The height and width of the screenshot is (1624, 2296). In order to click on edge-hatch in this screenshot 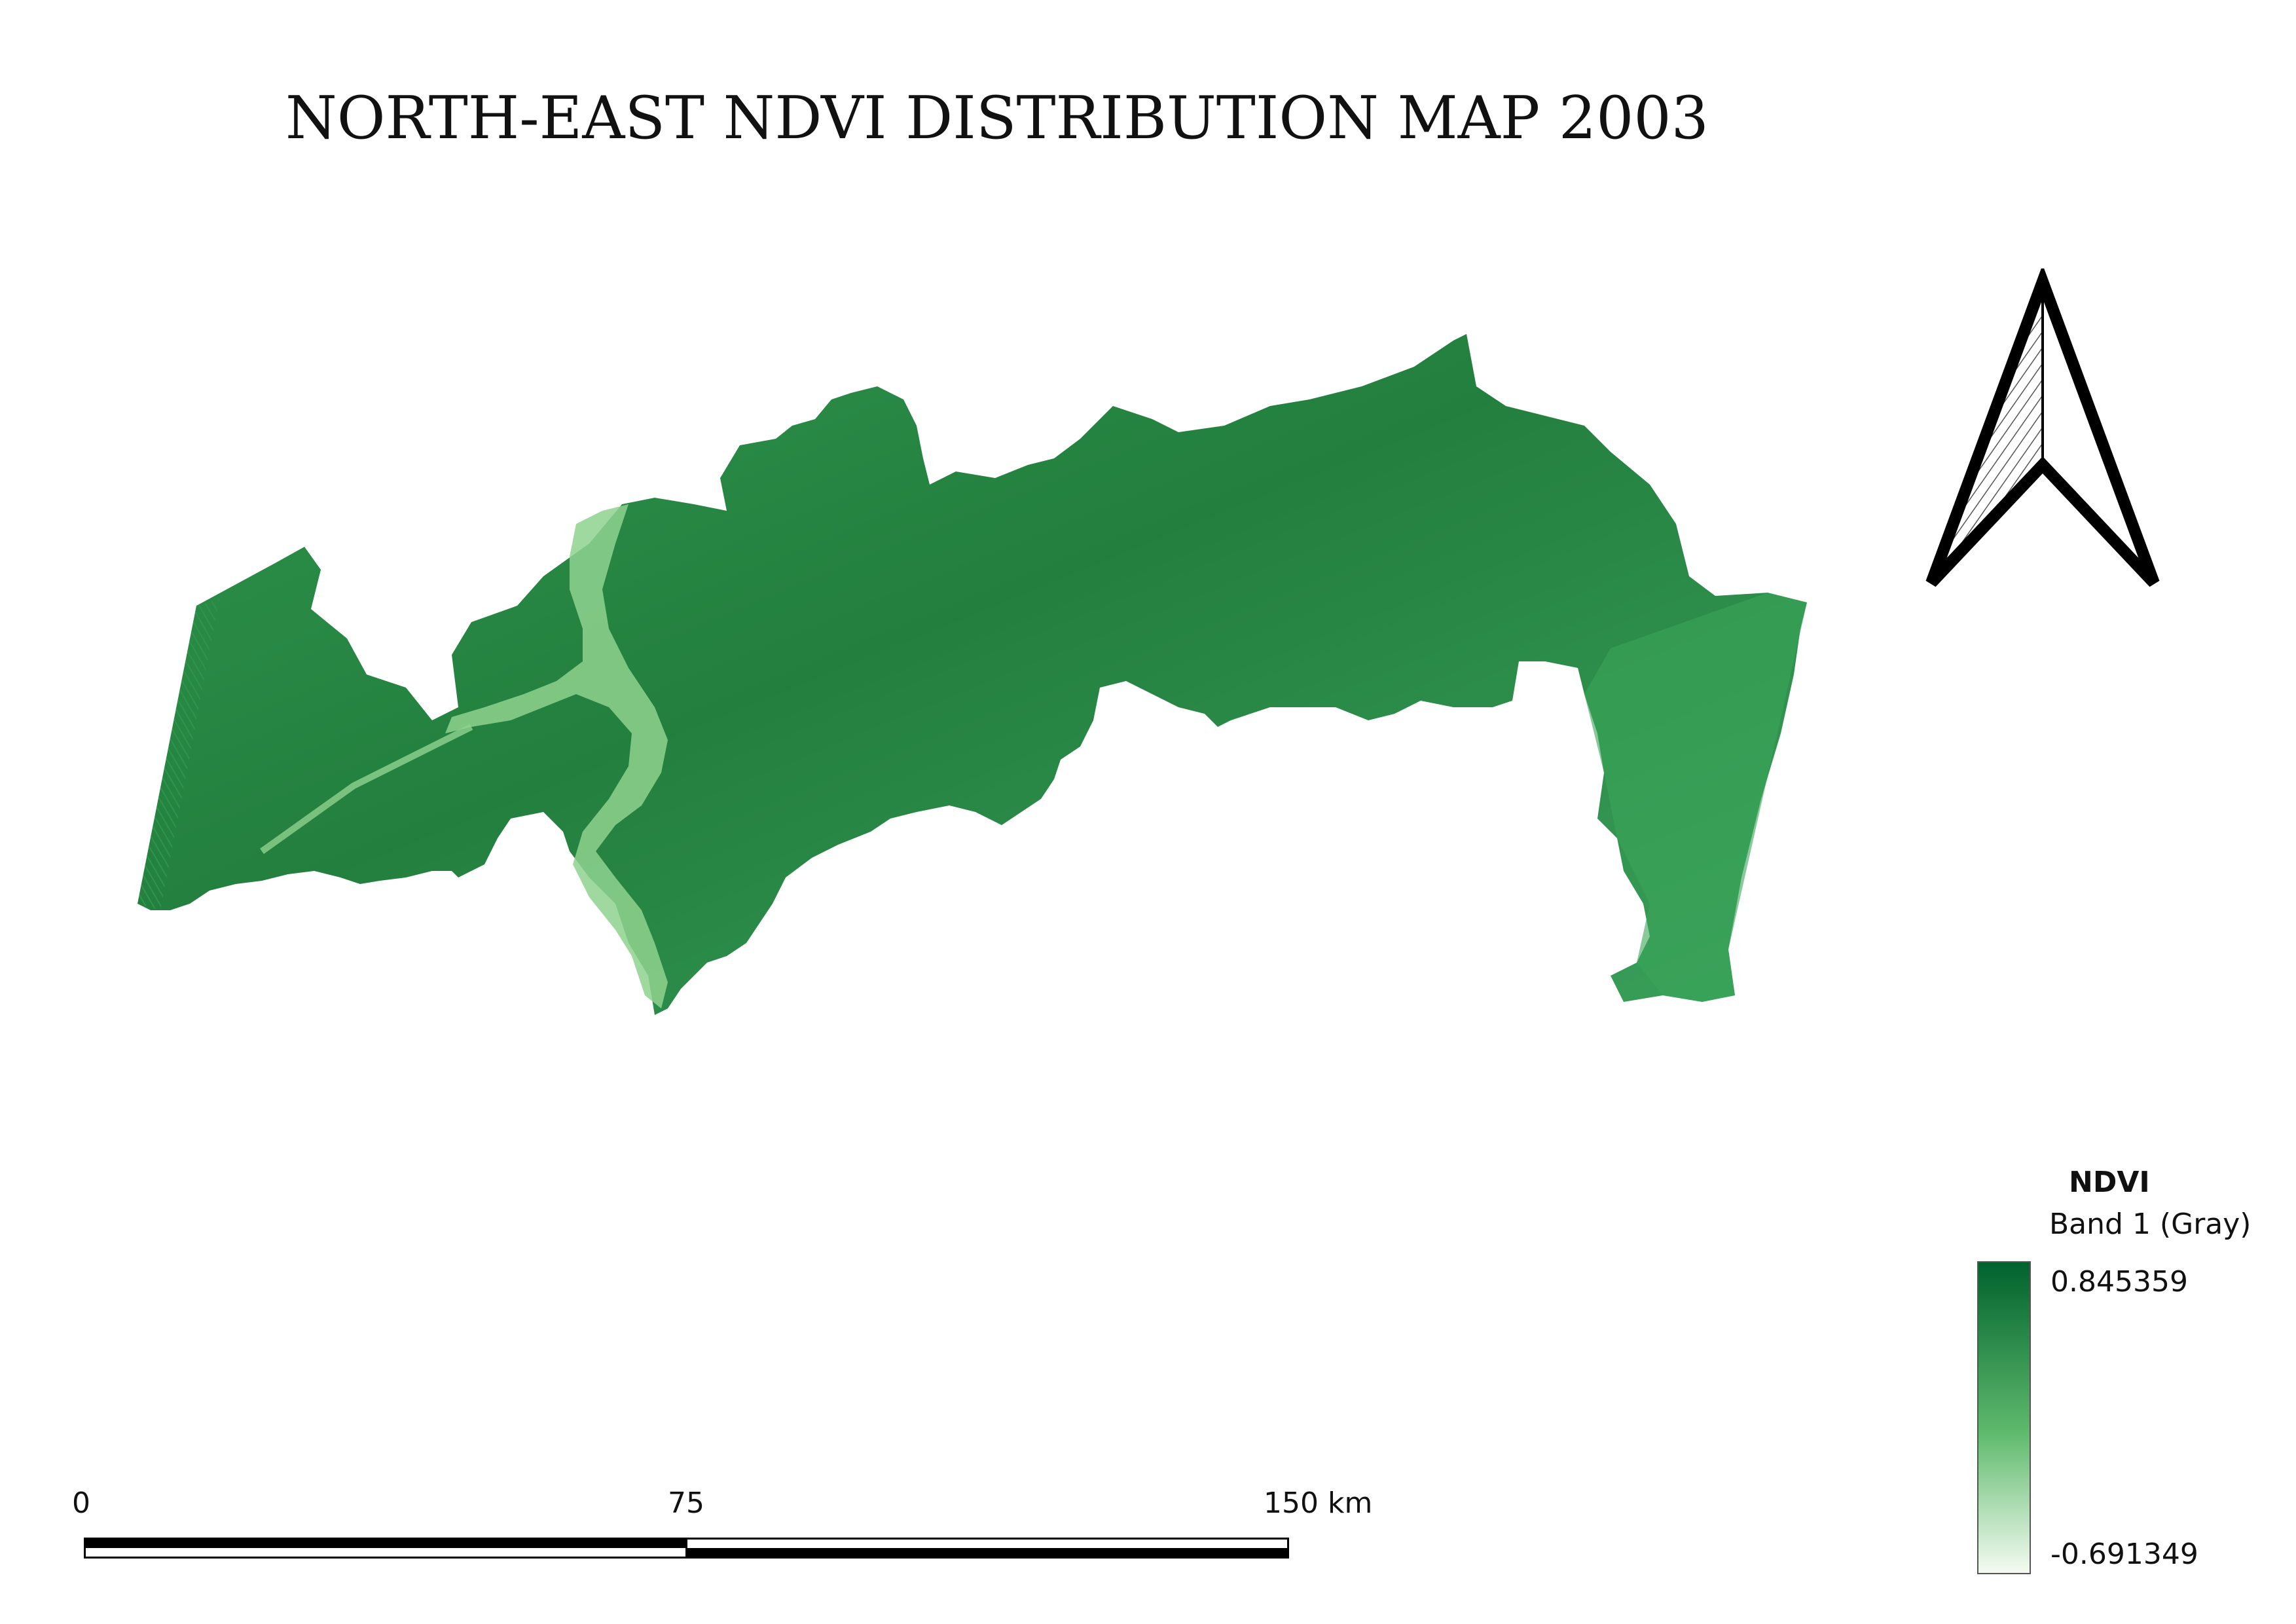, I will do `click(178, 754)`.